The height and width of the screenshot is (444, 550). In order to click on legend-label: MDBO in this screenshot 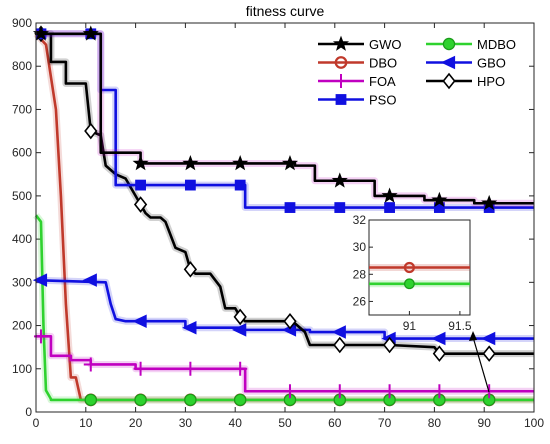, I will do `click(496, 44)`.